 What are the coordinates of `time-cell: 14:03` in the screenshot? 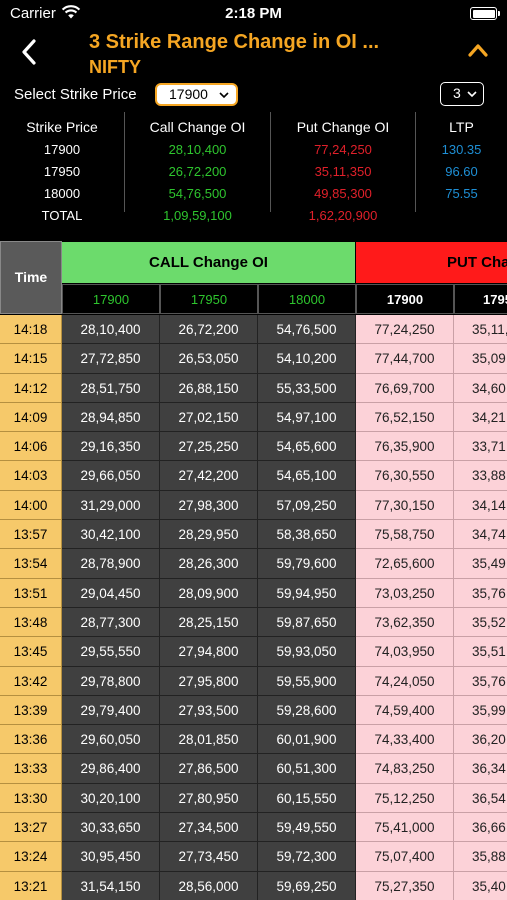 It's located at (31, 476).